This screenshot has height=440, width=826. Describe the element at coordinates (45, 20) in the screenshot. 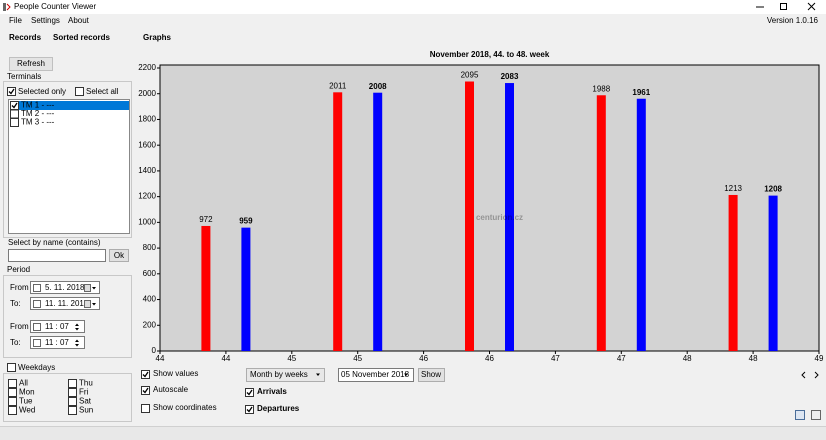

I see `menu-item: Settings` at that location.